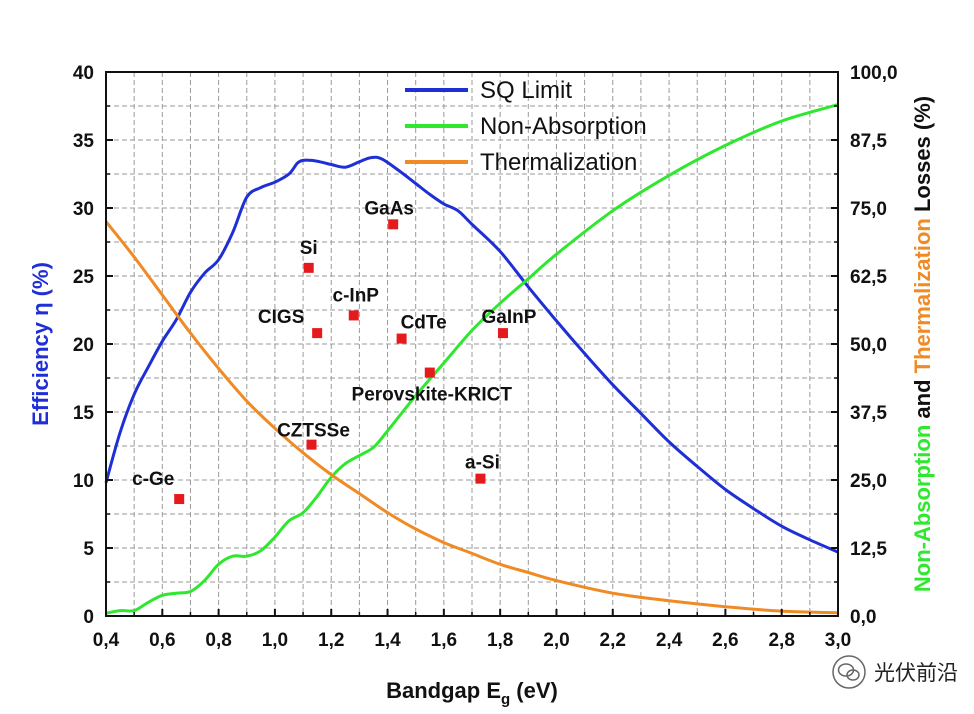 Image resolution: width=974 pixels, height=714 pixels. I want to click on data-point-label-gainp: GaInP, so click(509, 317).